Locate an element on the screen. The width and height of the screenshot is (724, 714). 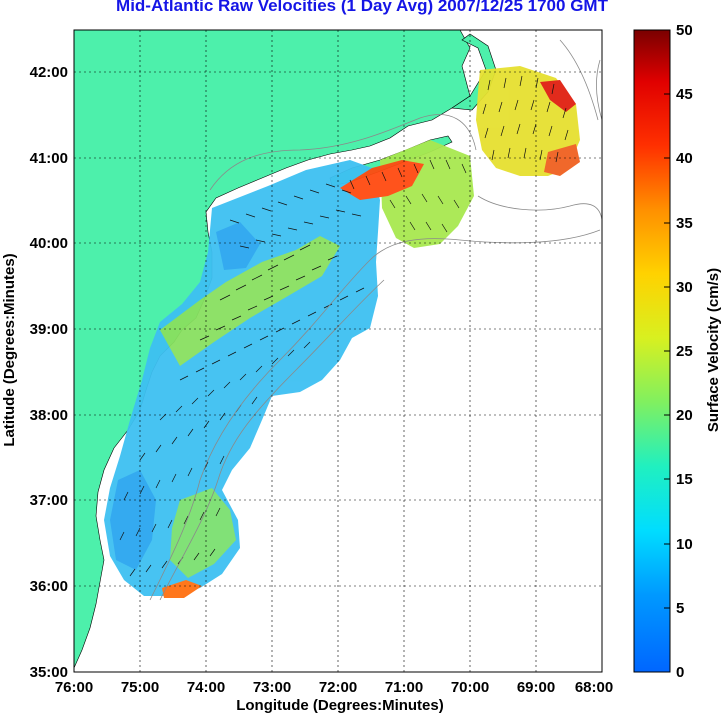
colorbar-tick-label: 30 is located at coordinates (684, 287).